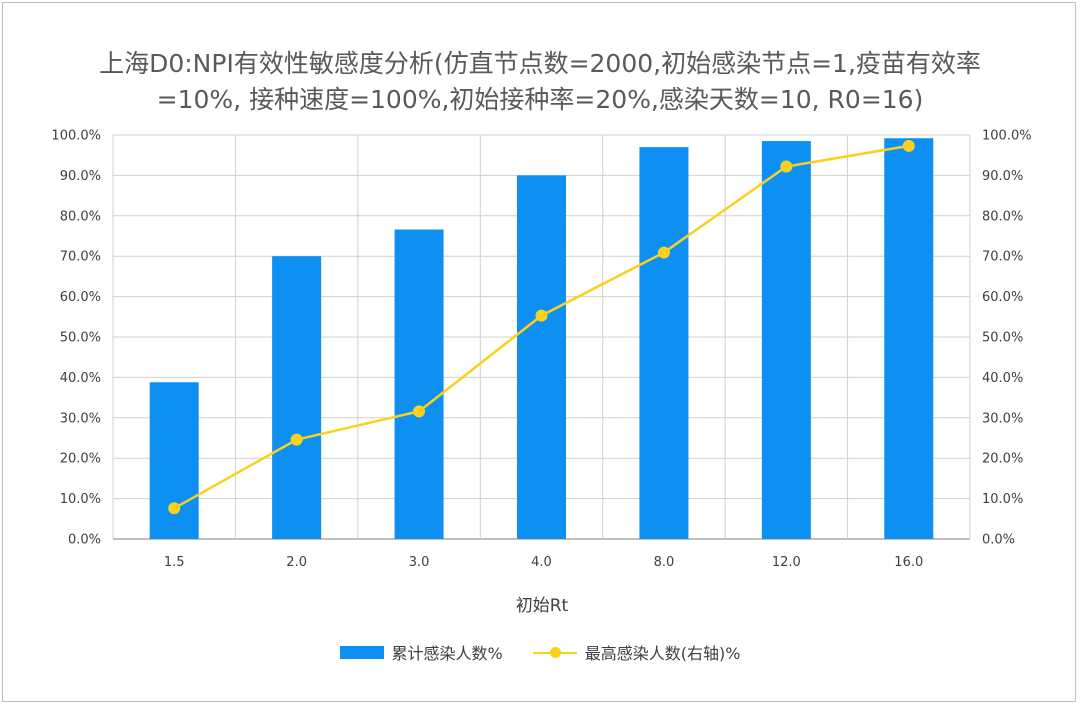 The image size is (1080, 706). What do you see at coordinates (1002, 378) in the screenshot?
I see `y-tick-label-right: 40.0%` at bounding box center [1002, 378].